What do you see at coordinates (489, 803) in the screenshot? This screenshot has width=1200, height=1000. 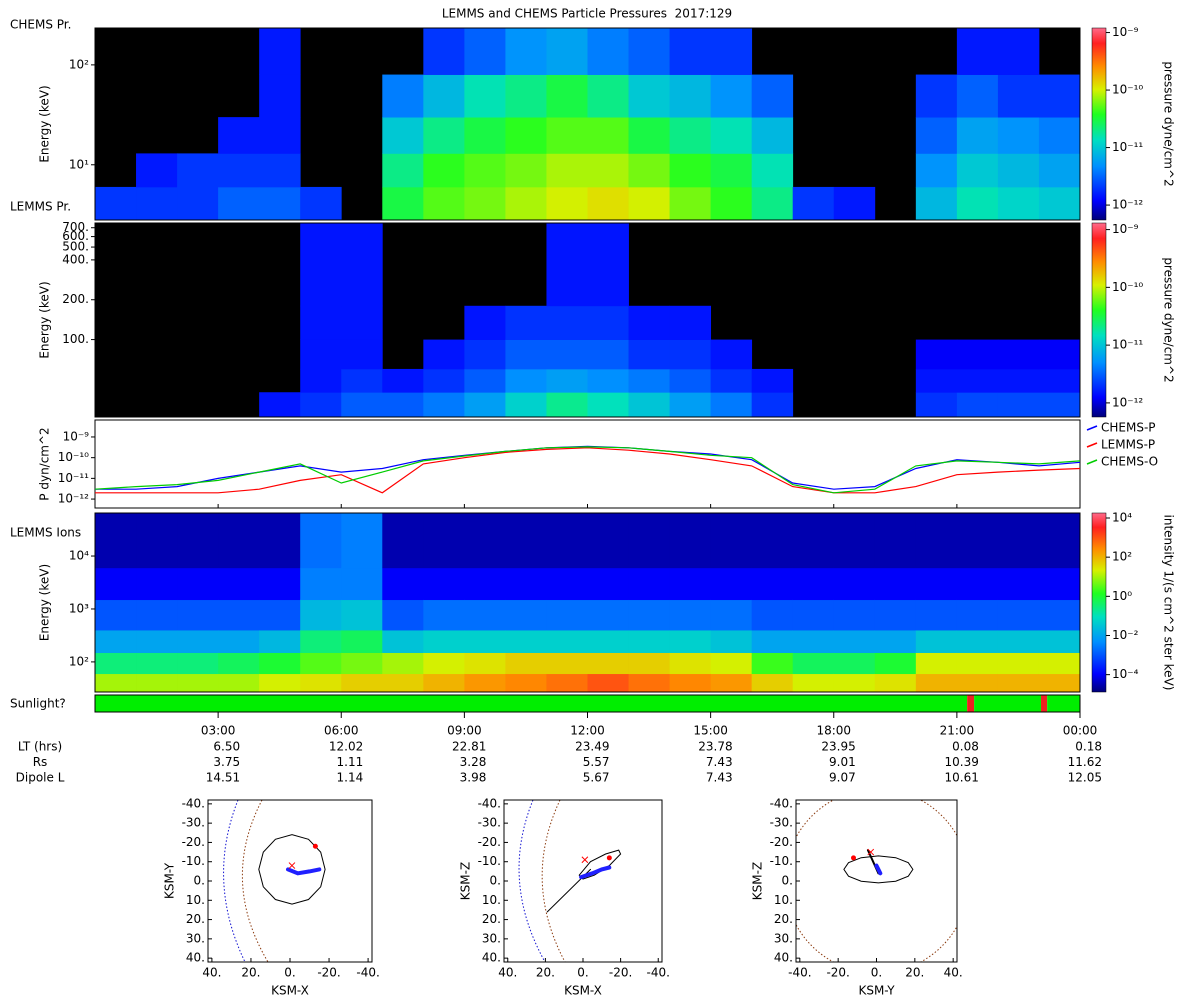 I see `y-tick-label: -40.` at bounding box center [489, 803].